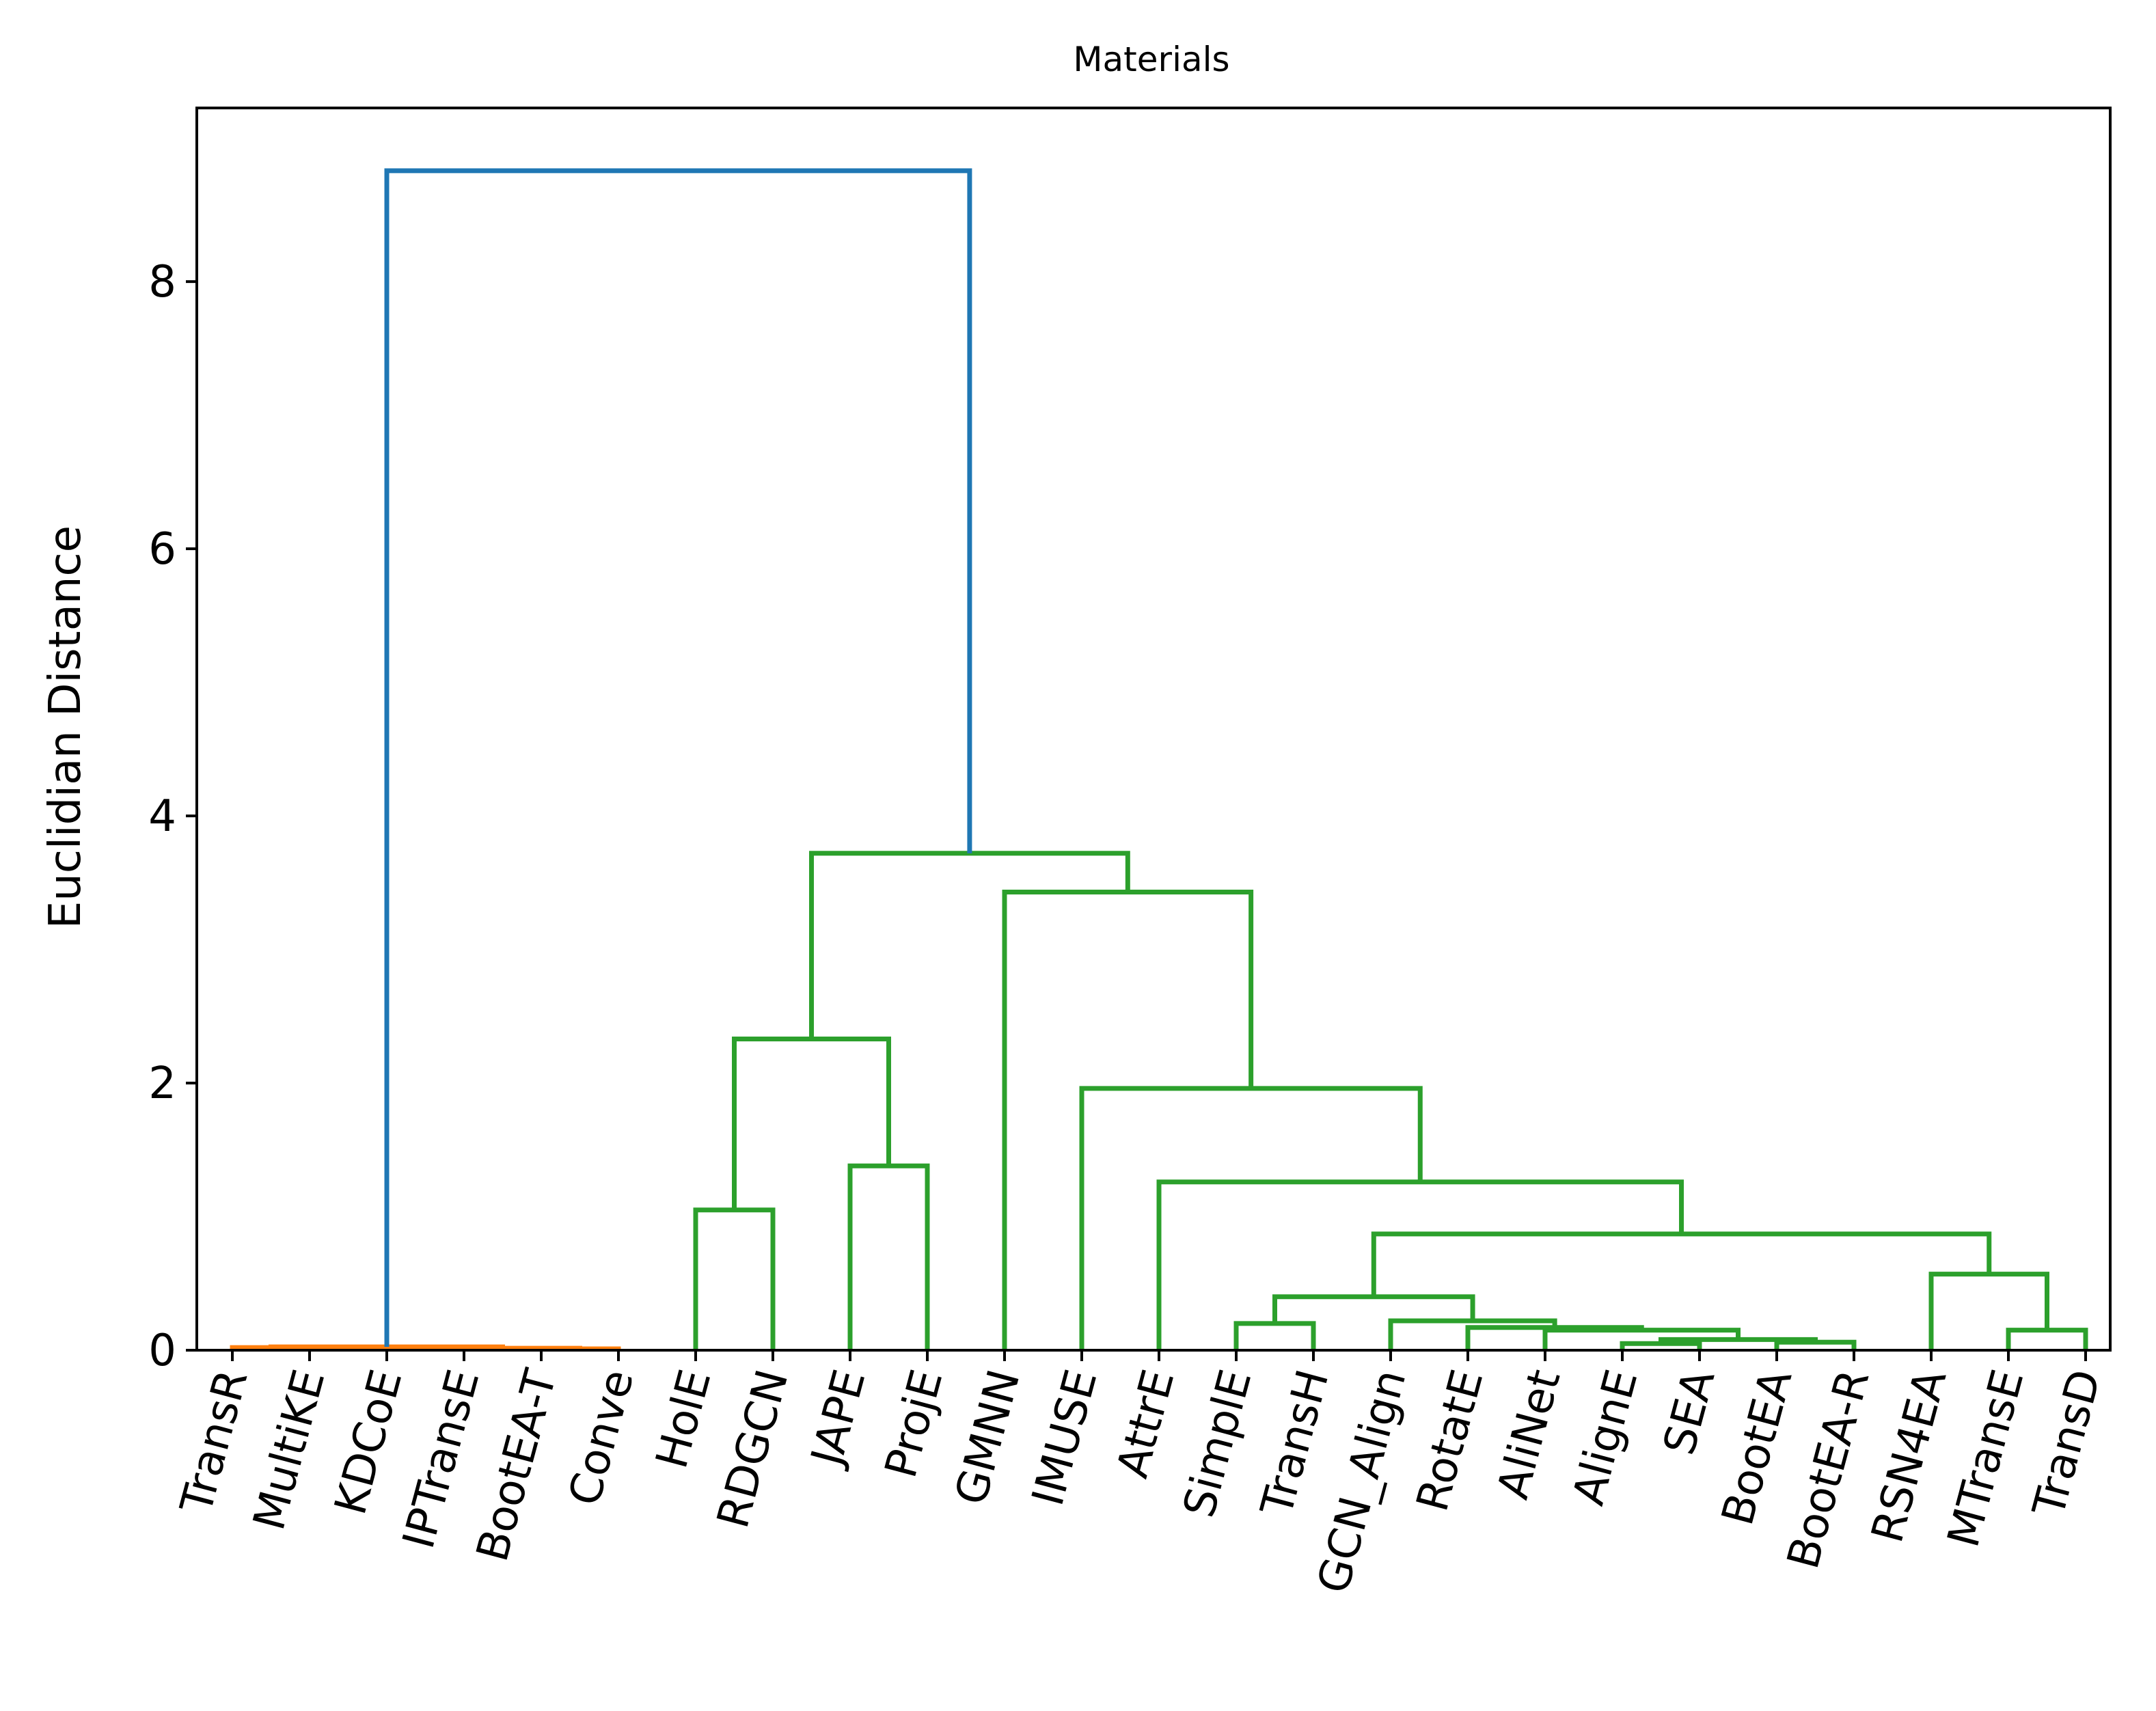 The image size is (2156, 1711). What do you see at coordinates (162, 1083) in the screenshot?
I see `y-tick-label: 2` at bounding box center [162, 1083].